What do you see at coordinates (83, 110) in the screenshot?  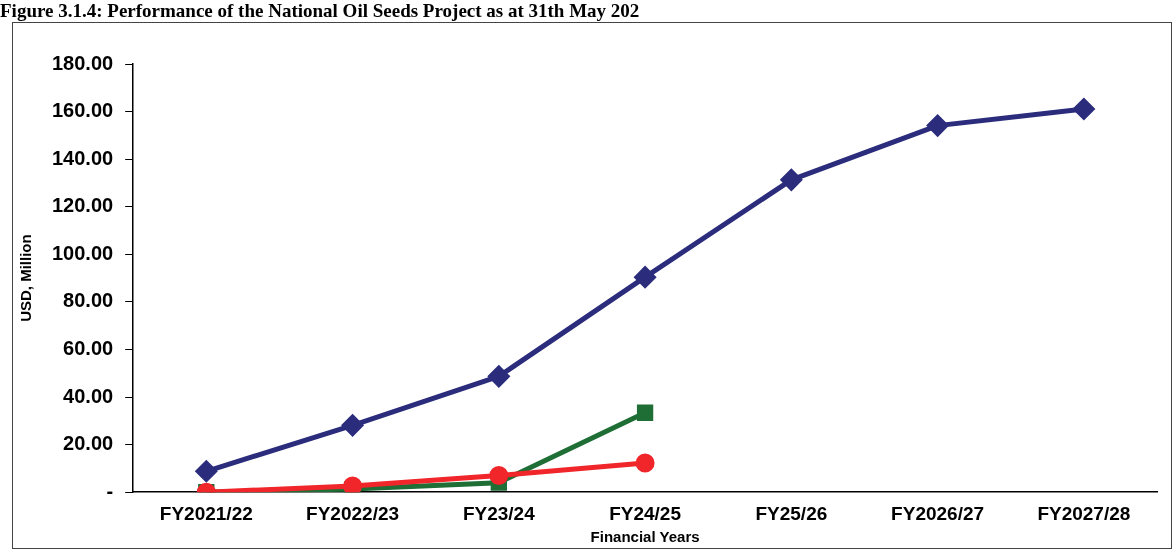 I see `y-tick-label: 160.00` at bounding box center [83, 110].